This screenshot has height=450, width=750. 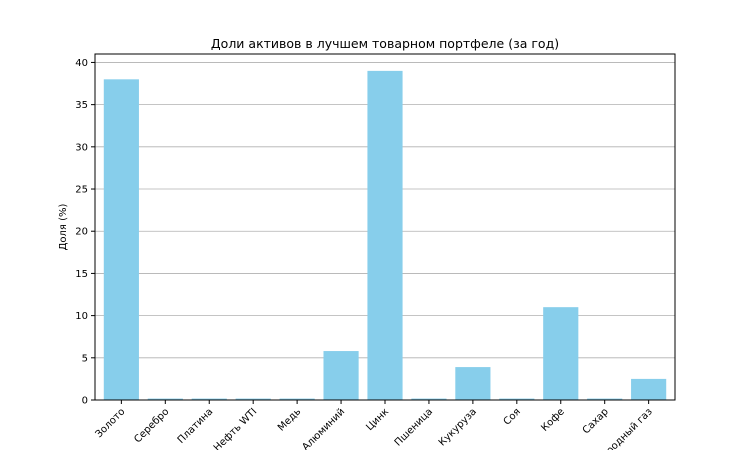 I want to click on y-tick-label: 15, so click(x=81, y=274).